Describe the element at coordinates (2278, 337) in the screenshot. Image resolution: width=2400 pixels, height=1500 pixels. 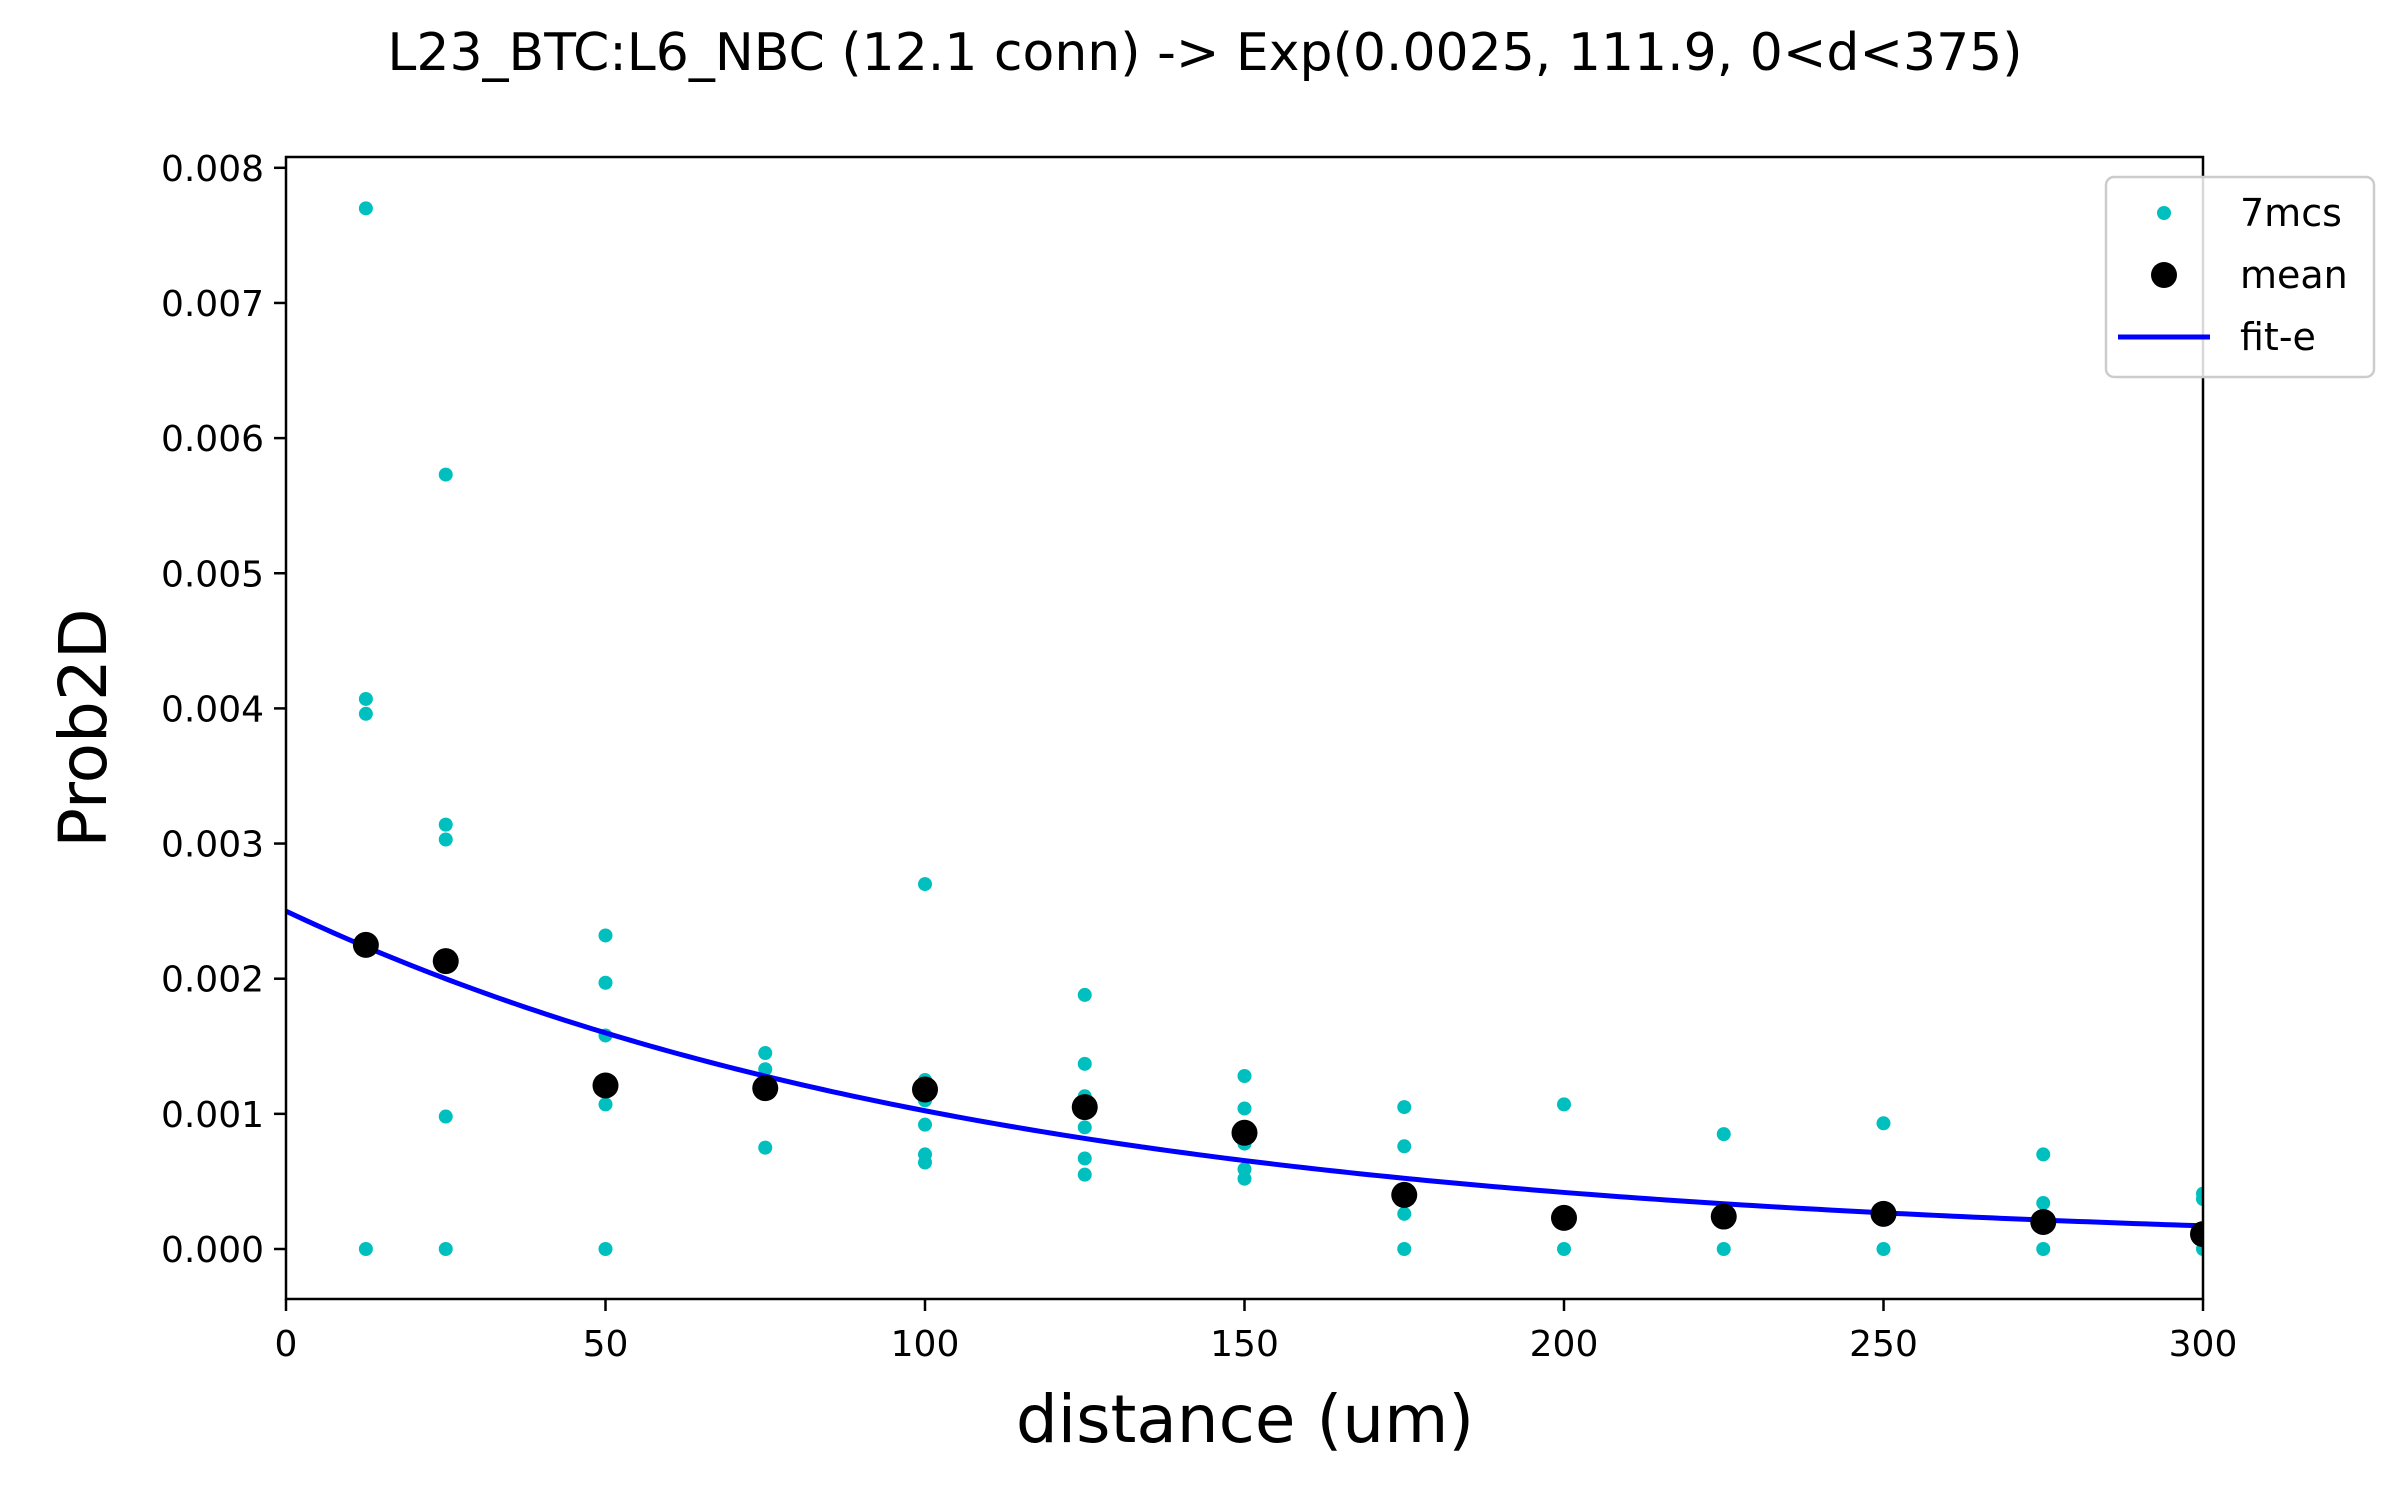
I see `legend-label-fit-e: fit-e` at that location.